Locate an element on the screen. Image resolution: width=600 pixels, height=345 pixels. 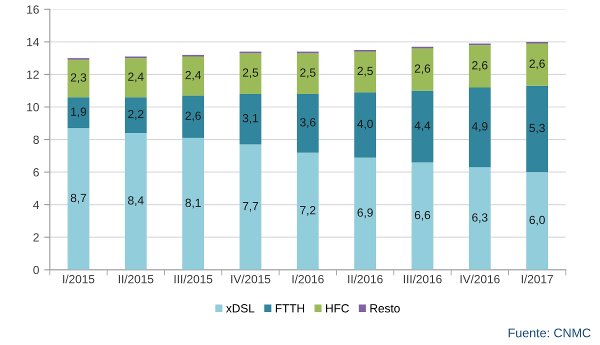
y-tick-label: 4 is located at coordinates (36, 204).